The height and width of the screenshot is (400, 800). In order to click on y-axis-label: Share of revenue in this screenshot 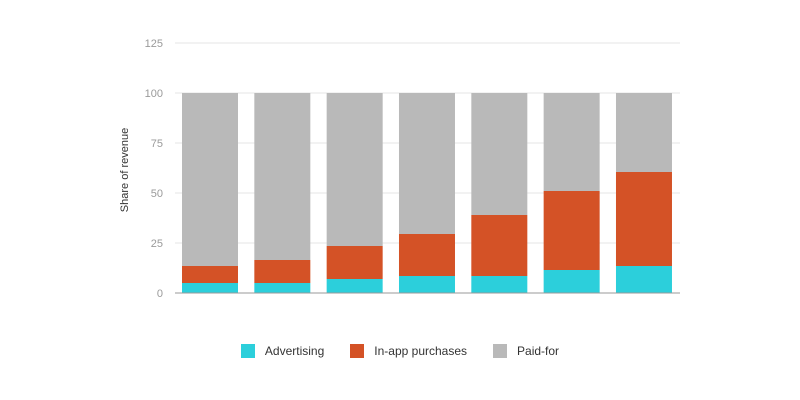, I will do `click(125, 170)`.